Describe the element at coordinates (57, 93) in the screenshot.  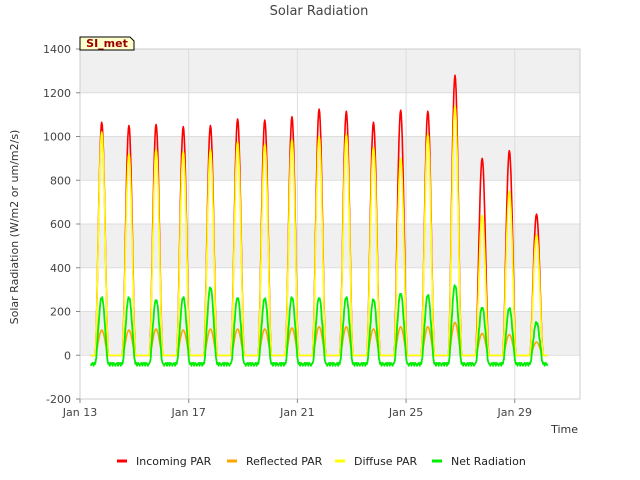
I see `y-tick-label: 1200` at that location.